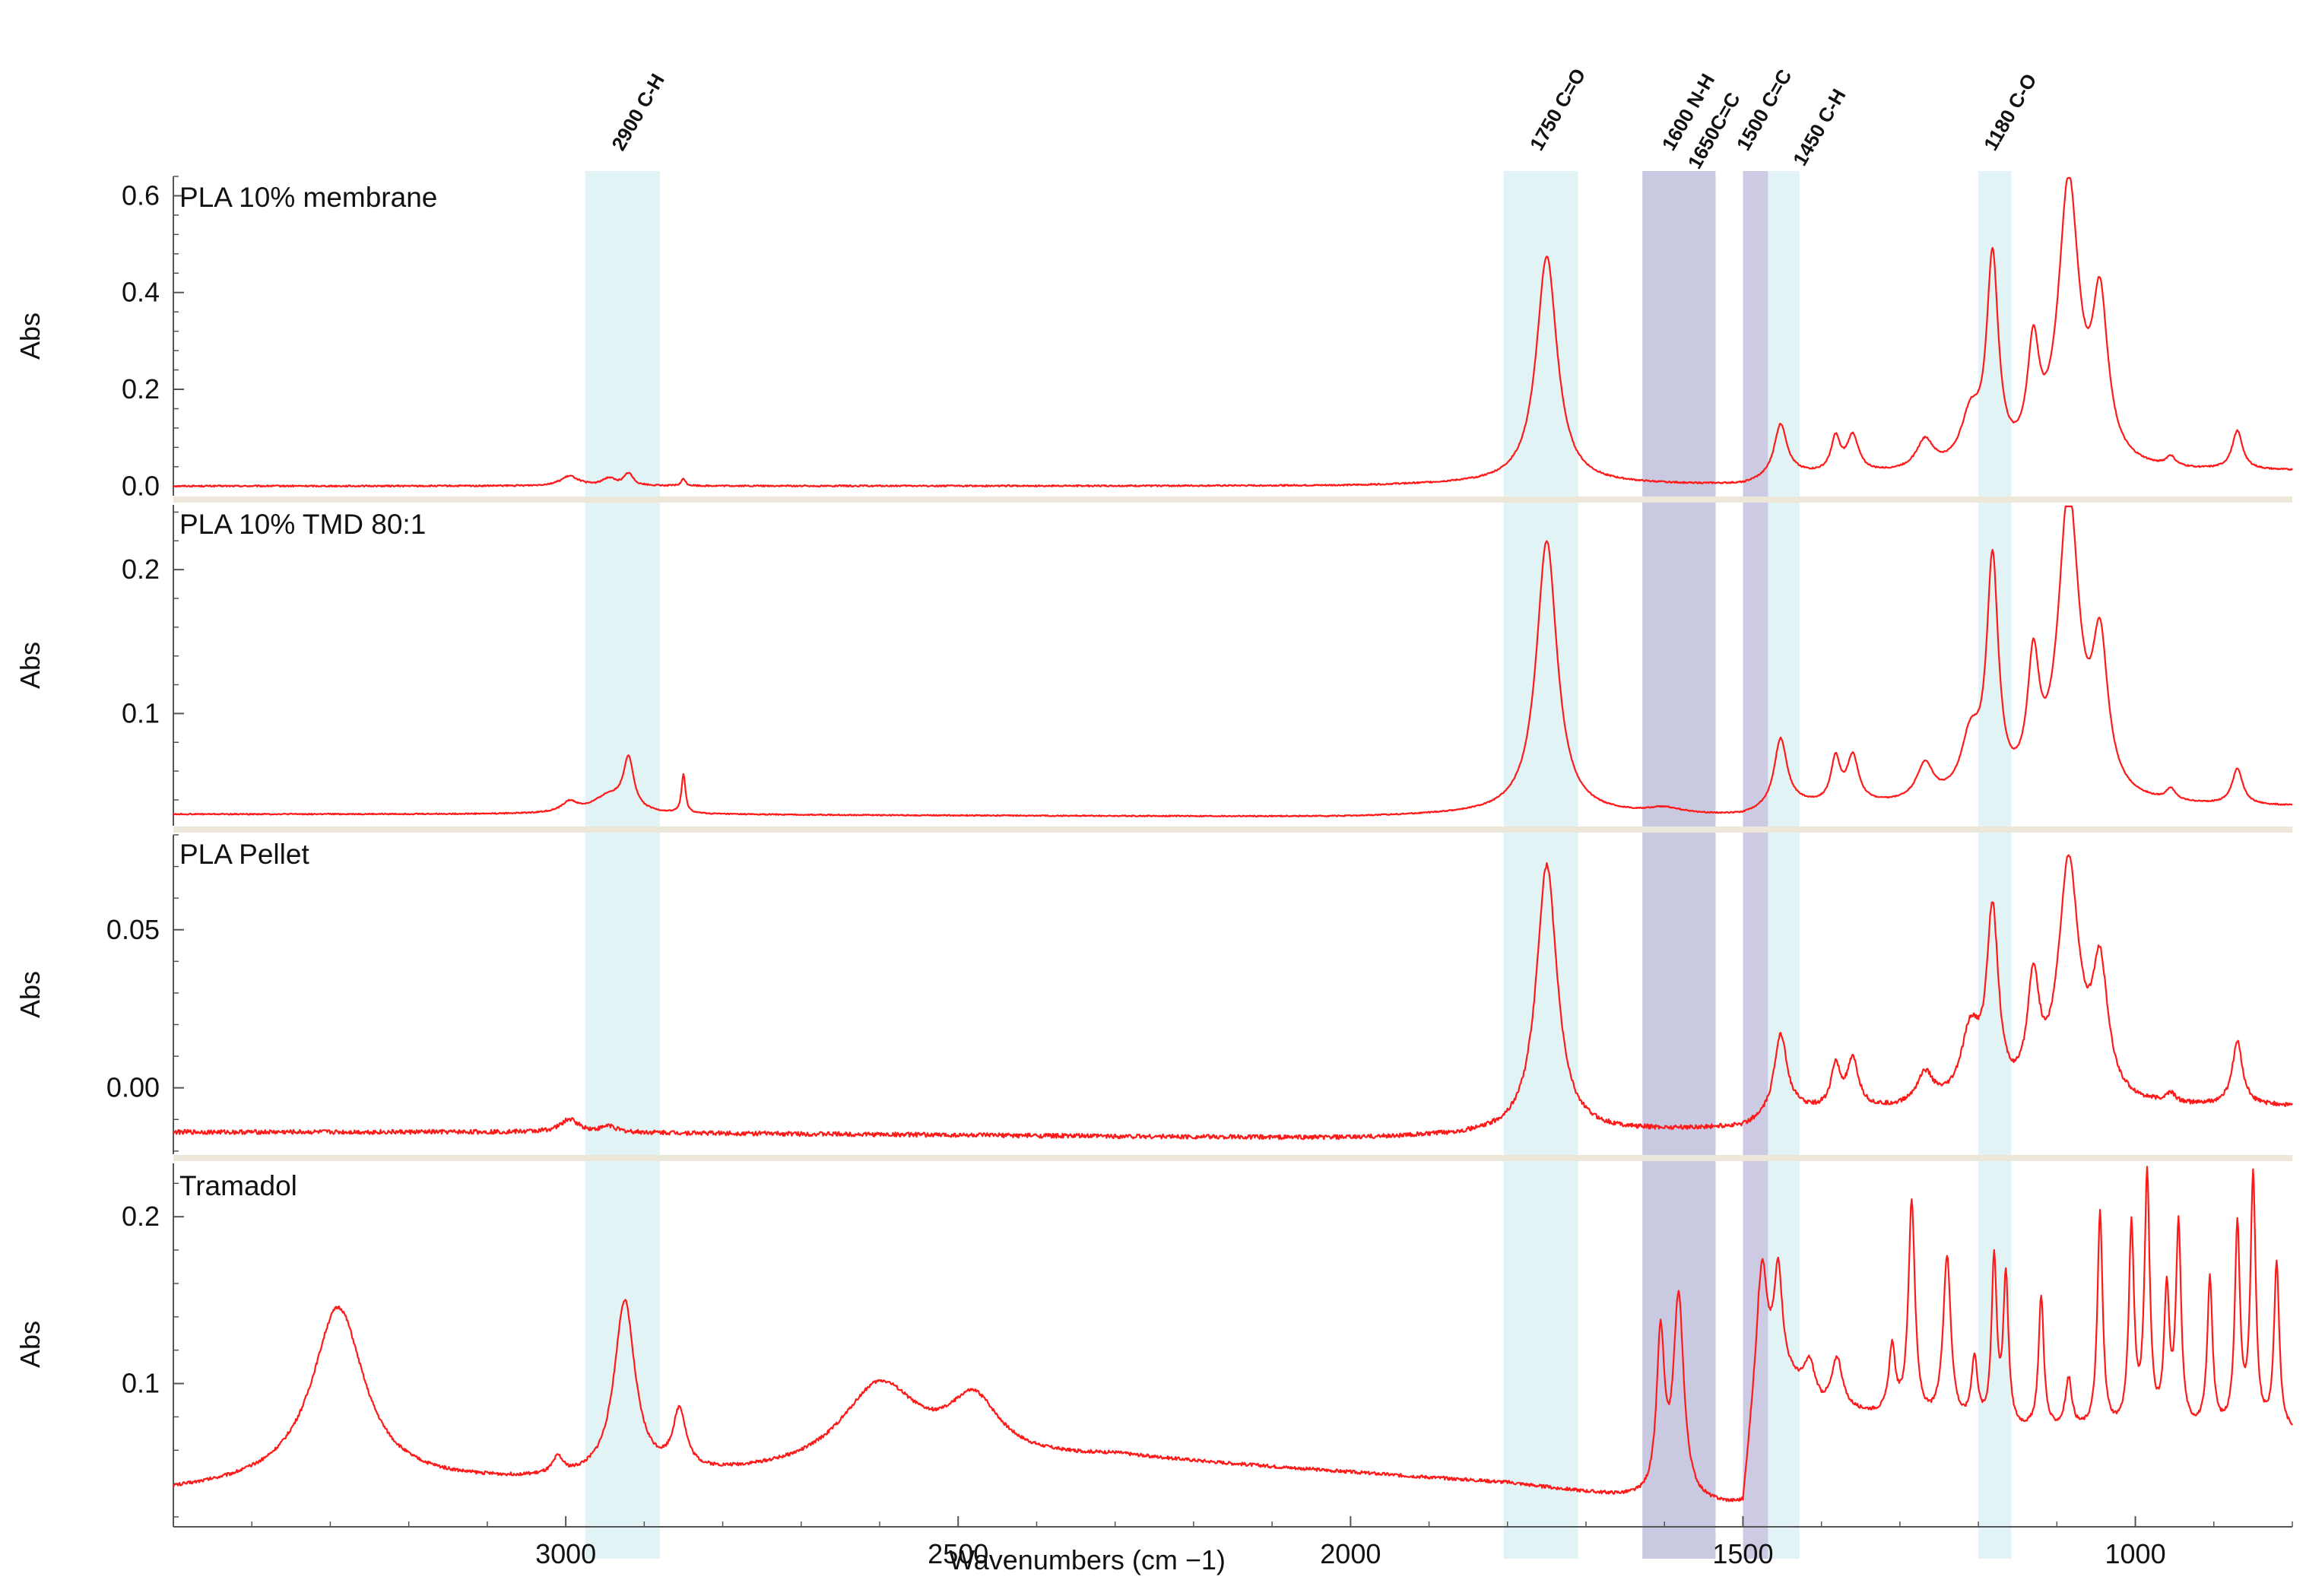  Describe the element at coordinates (1784, 865) in the screenshot. I see `band-1450-c-h` at that location.